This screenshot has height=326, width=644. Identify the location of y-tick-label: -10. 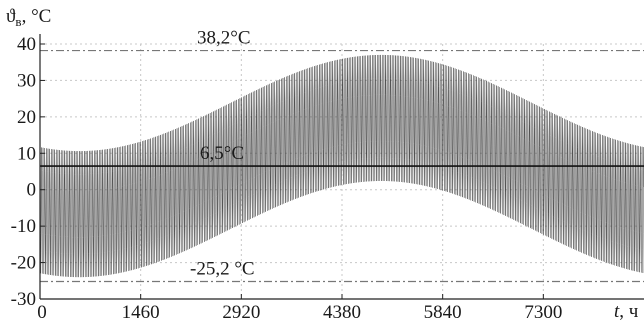
(23, 226).